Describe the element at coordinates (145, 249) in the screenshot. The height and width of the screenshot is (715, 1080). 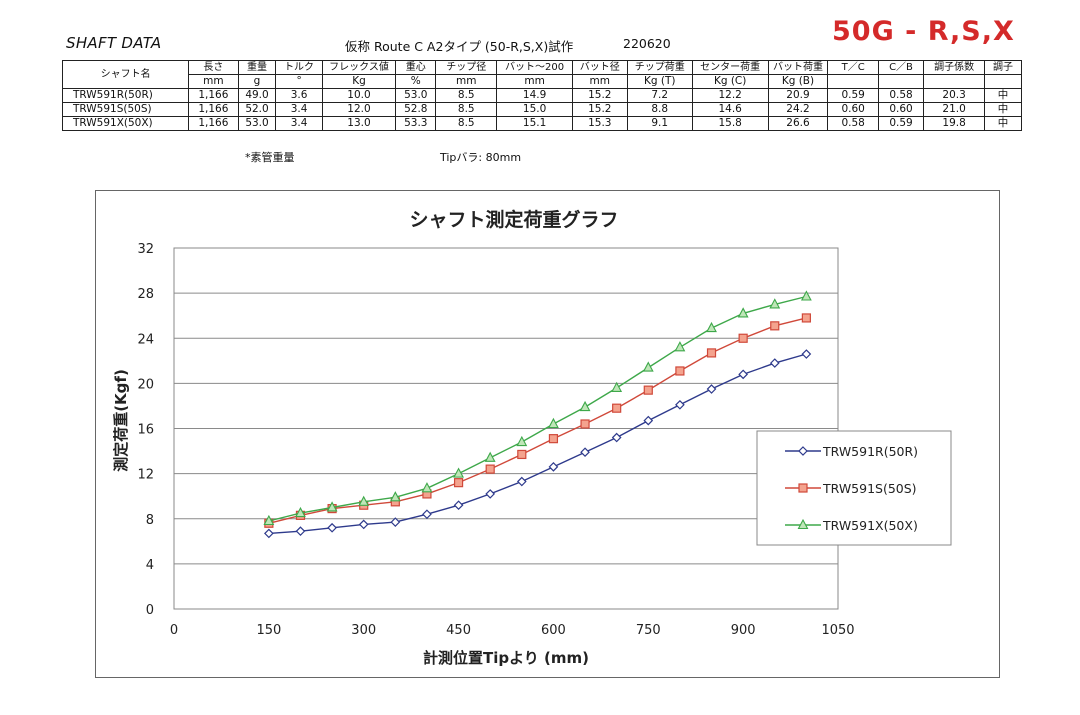
I see `y-tick-label: 32` at that location.